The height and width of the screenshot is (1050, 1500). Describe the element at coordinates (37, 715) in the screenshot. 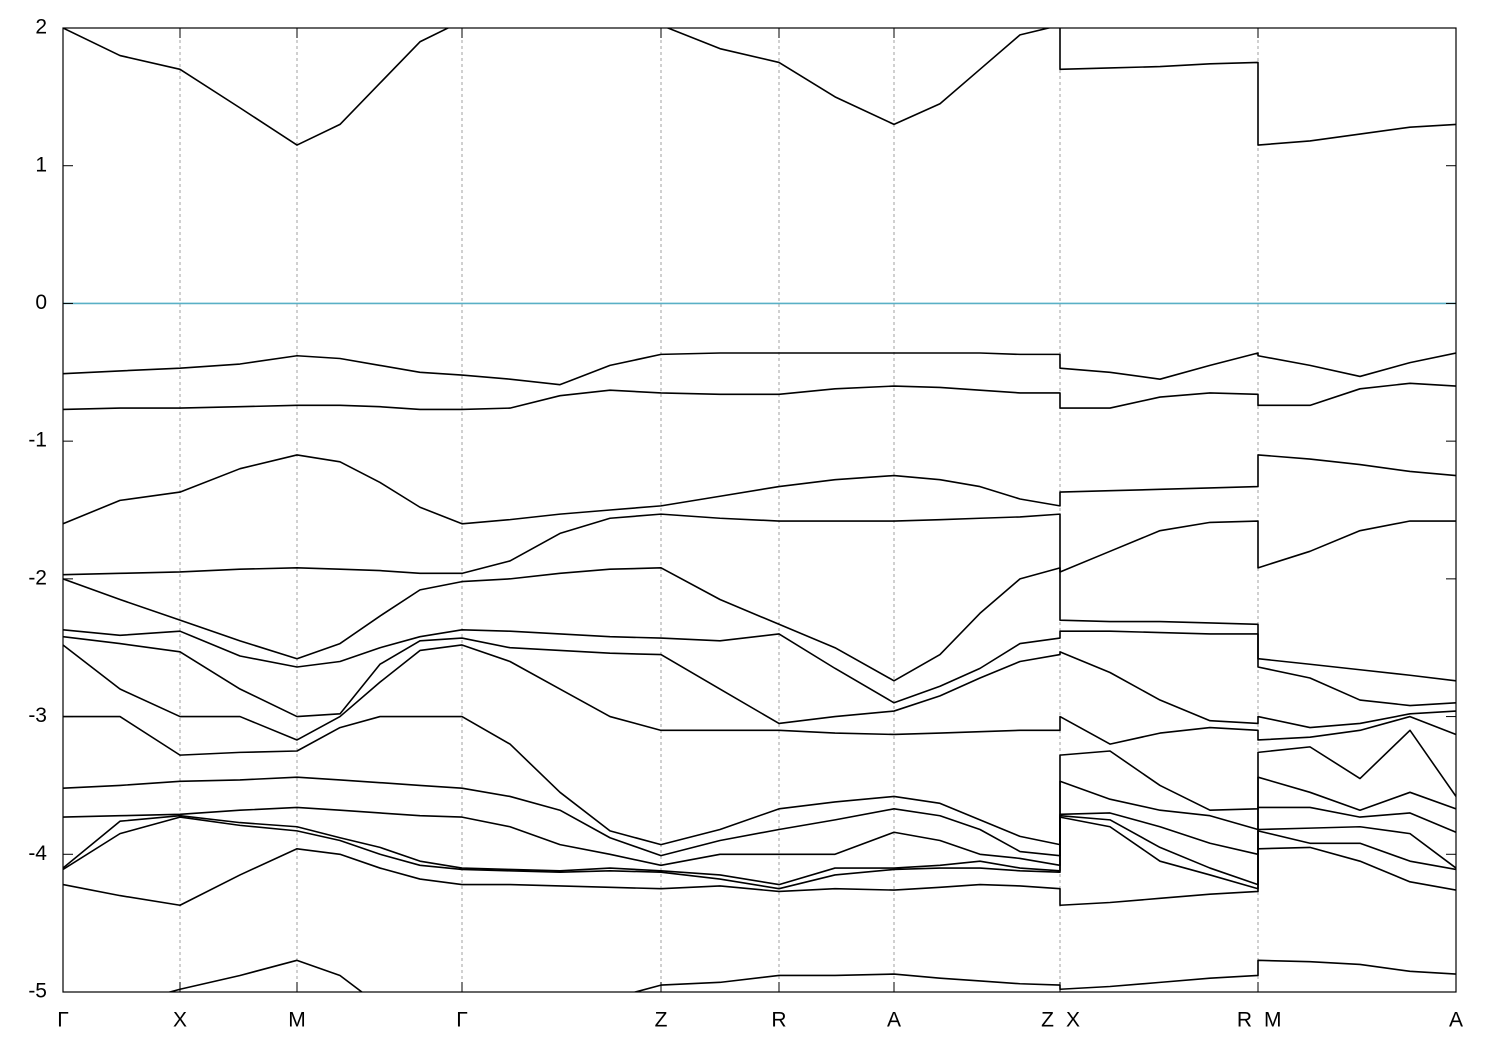

I see `y-tick-label: -3` at that location.